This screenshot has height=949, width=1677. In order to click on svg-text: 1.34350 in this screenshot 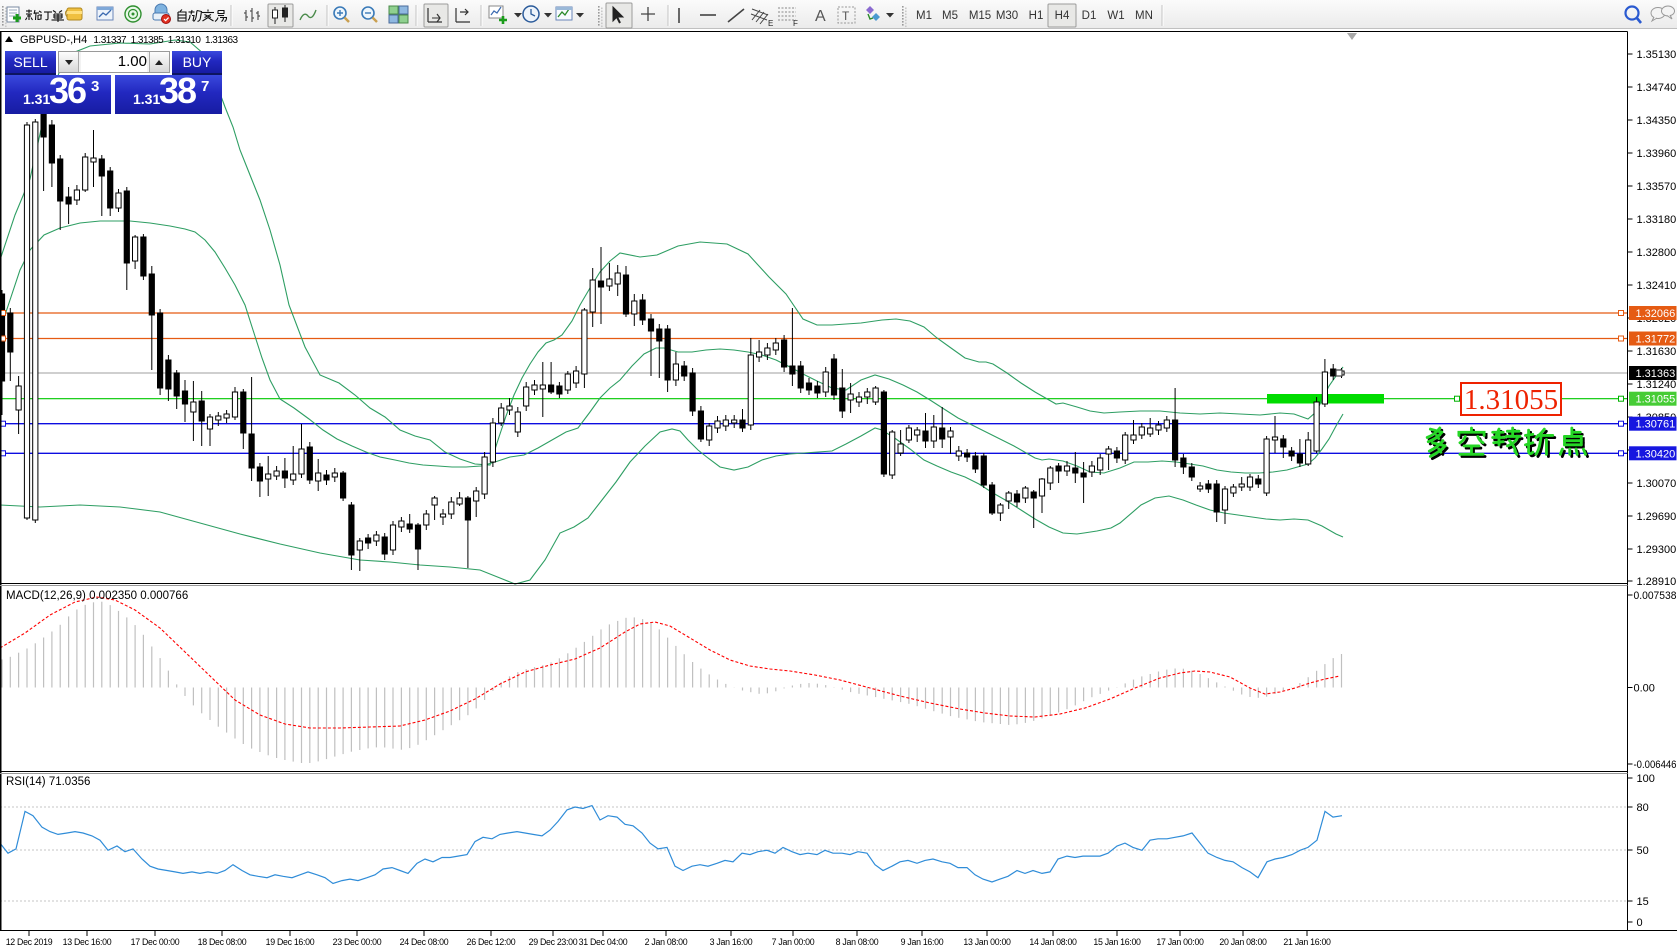, I will do `click(1657, 121)`.